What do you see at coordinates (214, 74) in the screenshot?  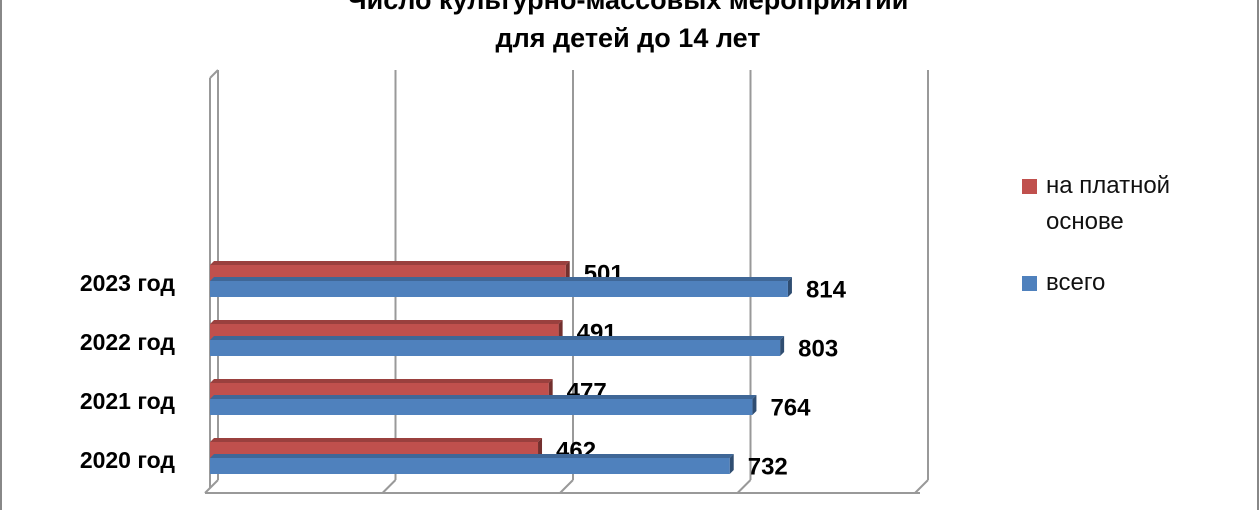 I see `left-wall-back` at bounding box center [214, 74].